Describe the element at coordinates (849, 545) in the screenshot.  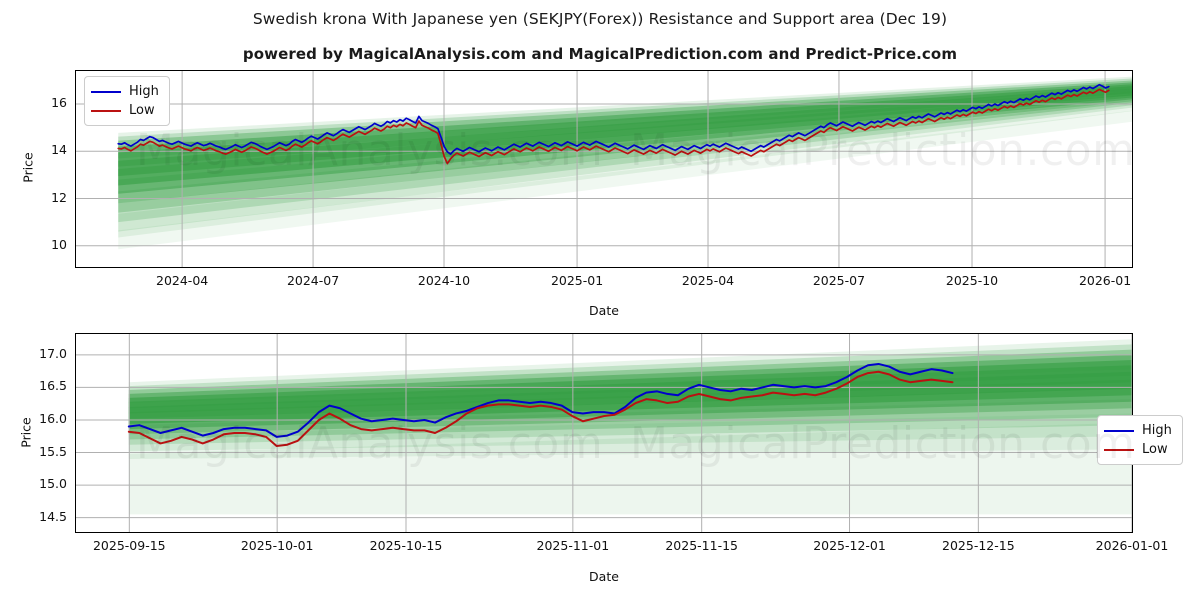
I see `x-tick-label: 2025-12-01` at that location.